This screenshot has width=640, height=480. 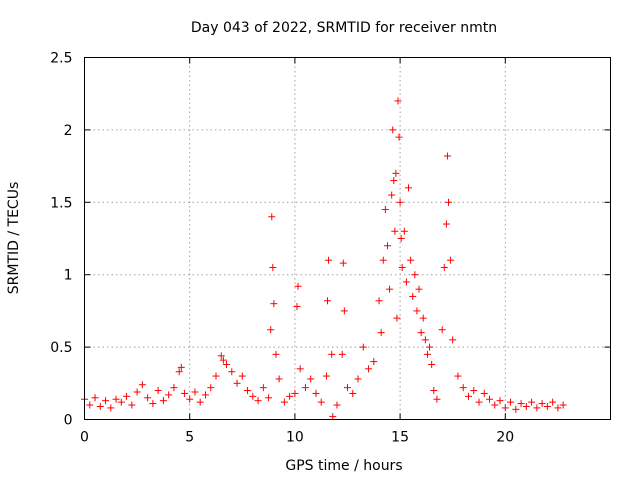 I want to click on y-tick-label: 0.5, so click(x=61, y=348).